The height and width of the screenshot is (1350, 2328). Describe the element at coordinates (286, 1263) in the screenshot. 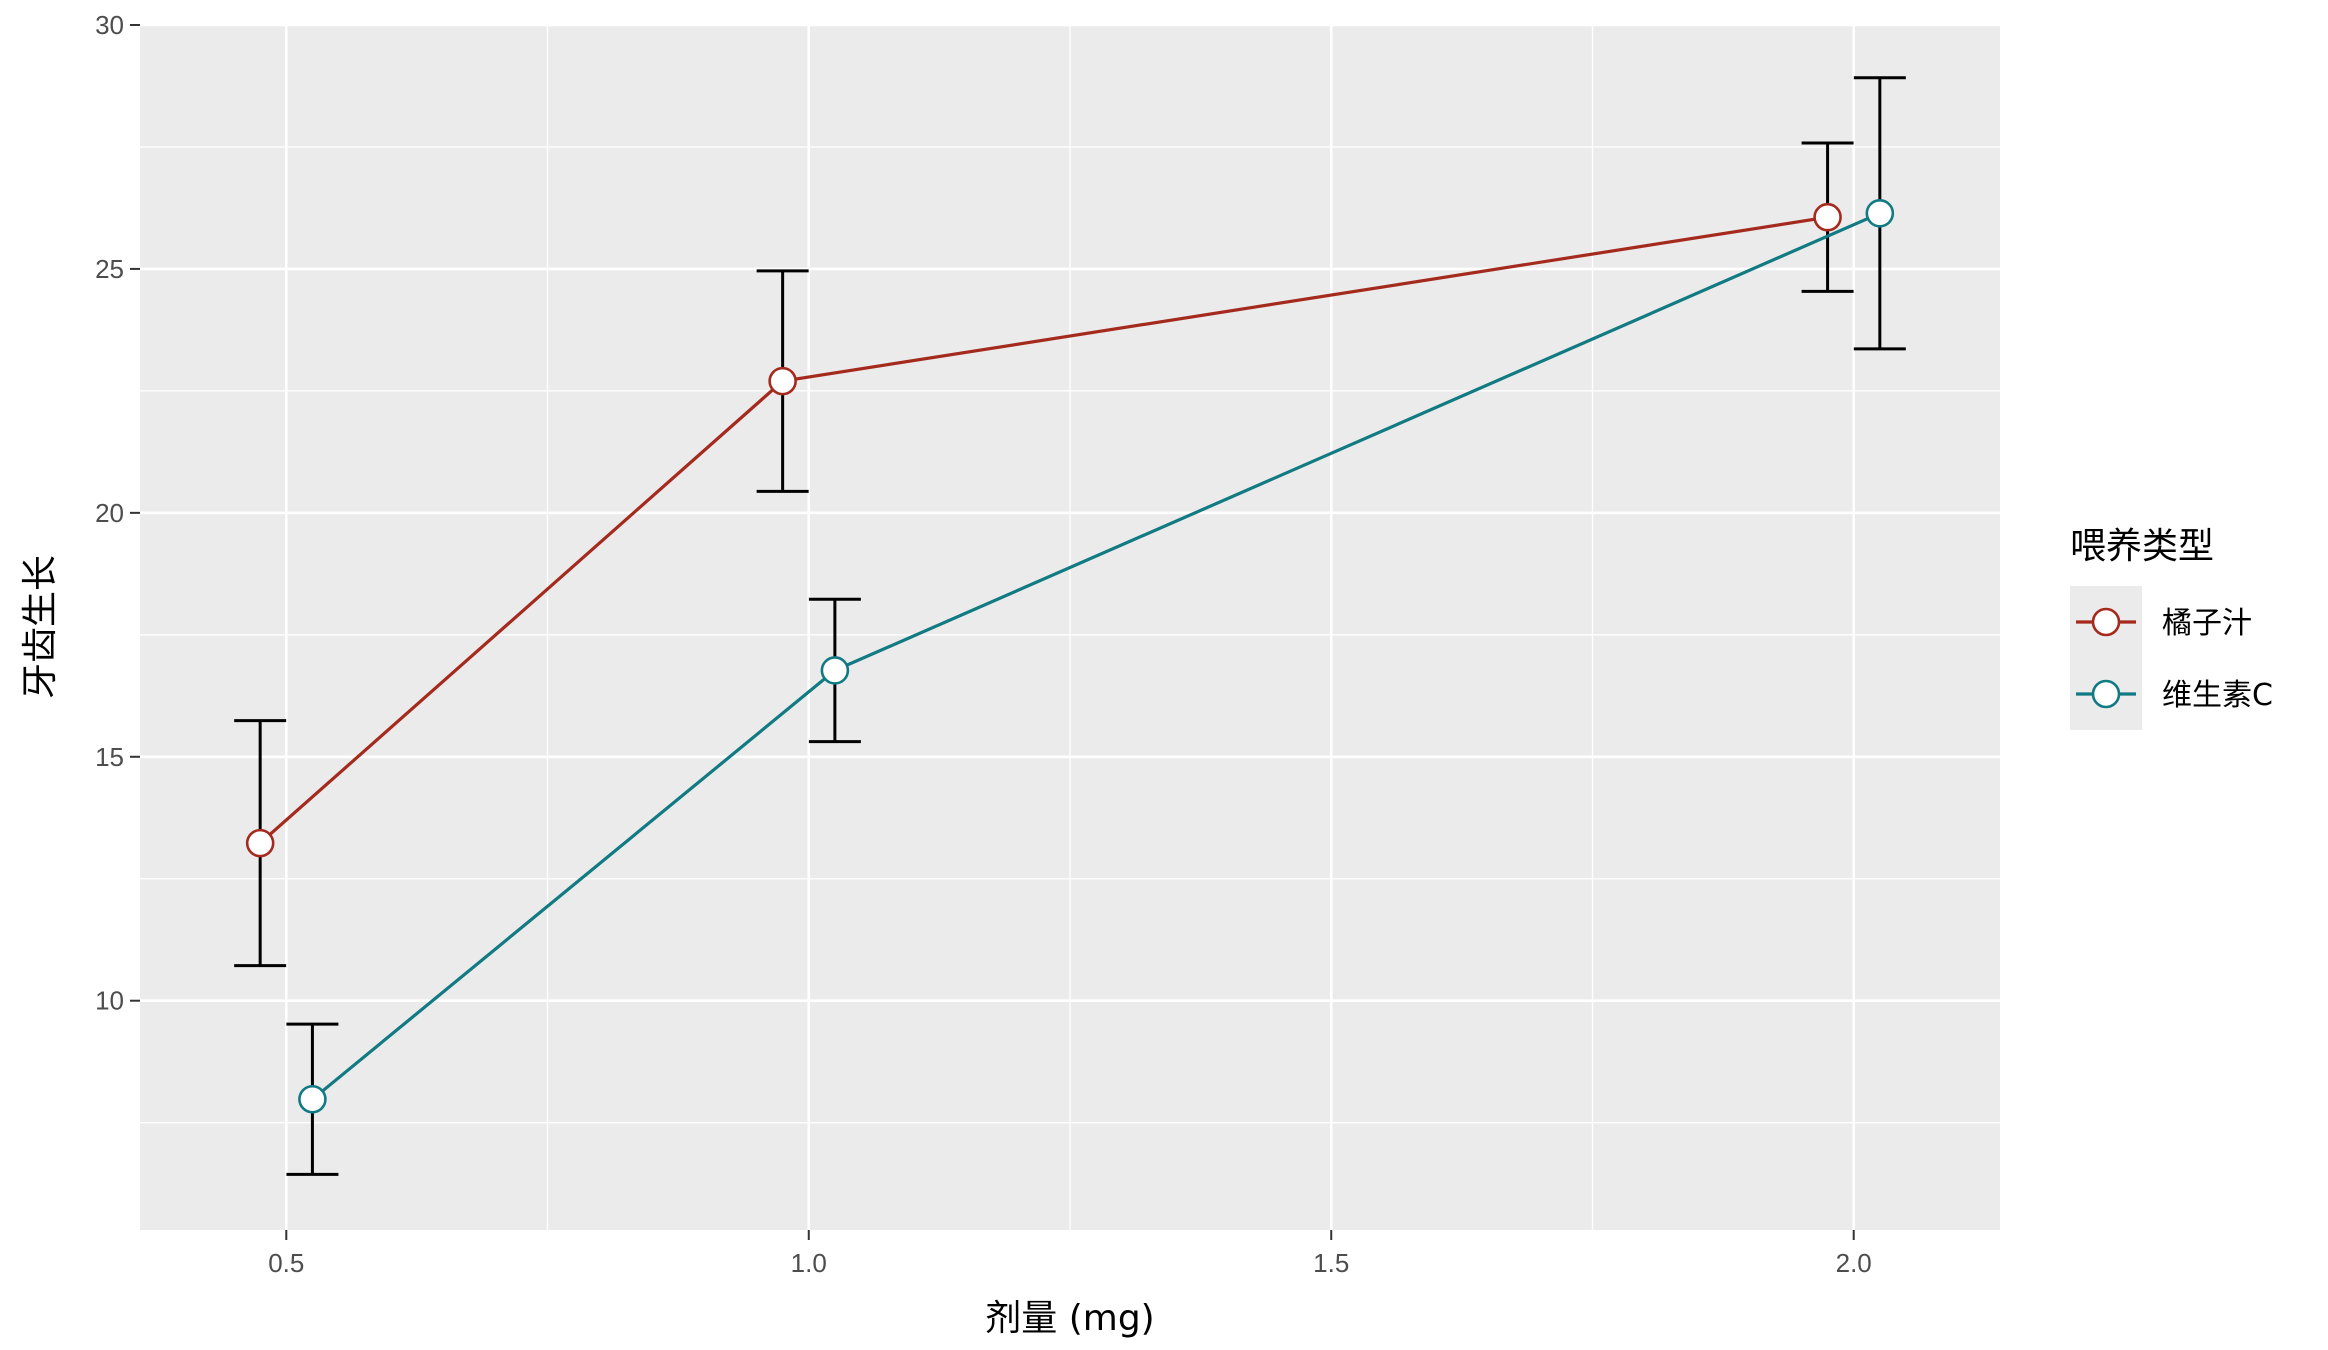

I see `x-tick-label: 0.5` at that location.